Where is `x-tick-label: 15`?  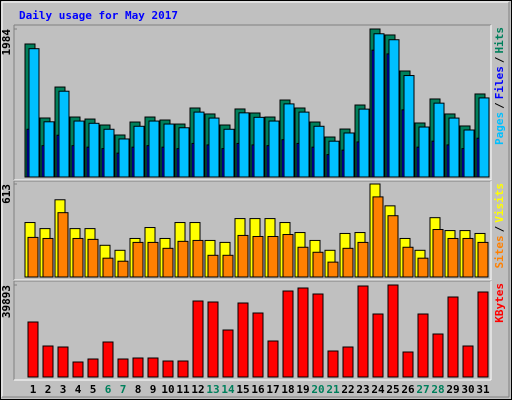
x-tick-label: 15 is located at coordinates (242, 389).